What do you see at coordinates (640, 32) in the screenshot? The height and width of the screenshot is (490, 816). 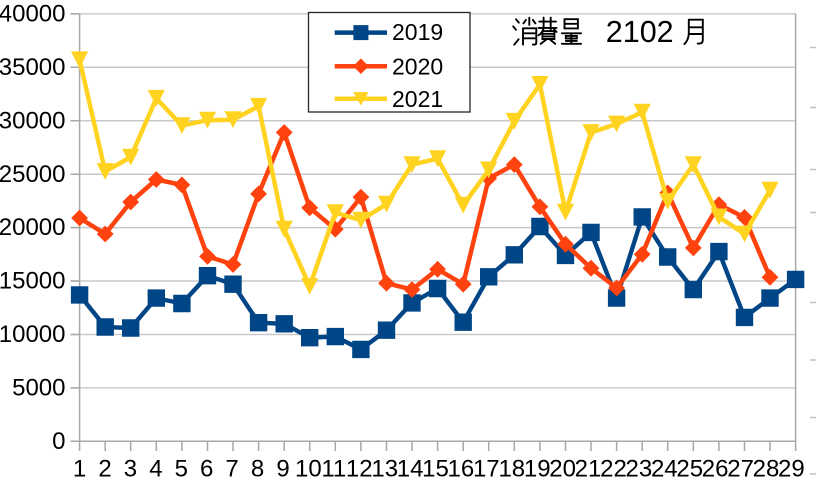 I see `svg-text: 2102` at bounding box center [640, 32].